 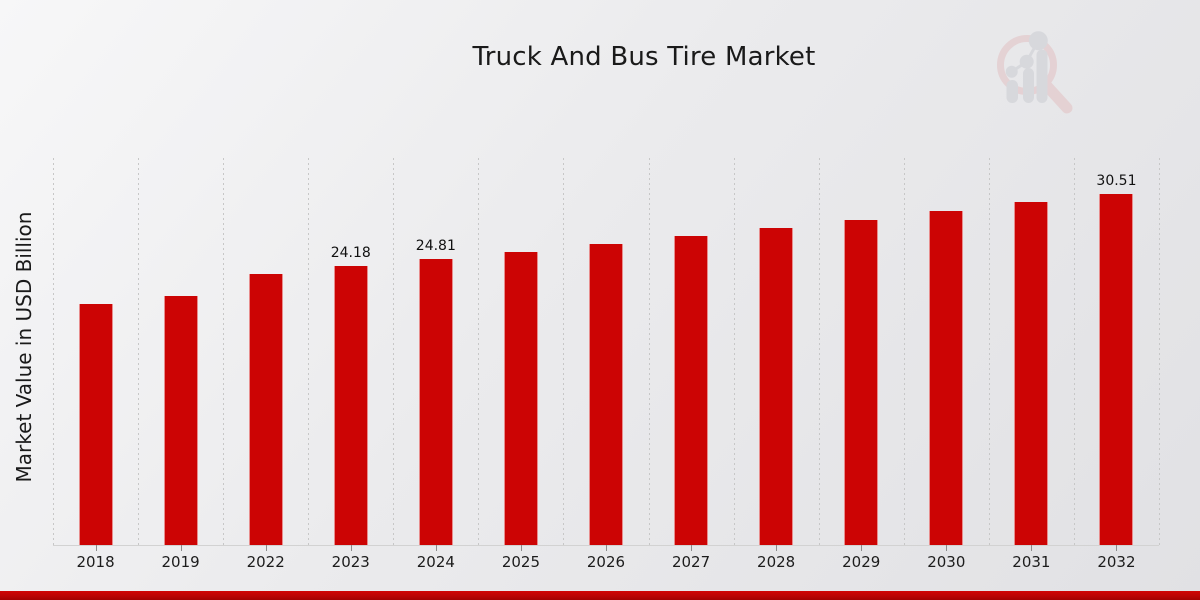 What do you see at coordinates (861, 562) in the screenshot?
I see `x-axis-tick-label: 2029` at bounding box center [861, 562].